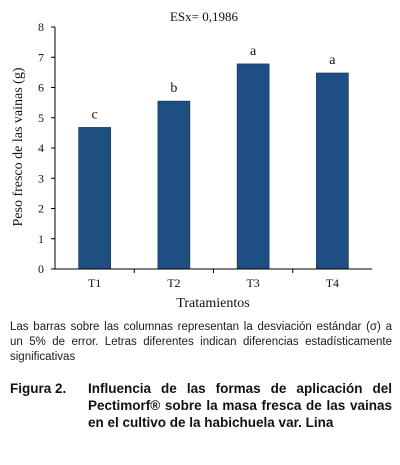 The width and height of the screenshot is (400, 465). What do you see at coordinates (41, 239) in the screenshot?
I see `y-tick-label: 1` at bounding box center [41, 239].